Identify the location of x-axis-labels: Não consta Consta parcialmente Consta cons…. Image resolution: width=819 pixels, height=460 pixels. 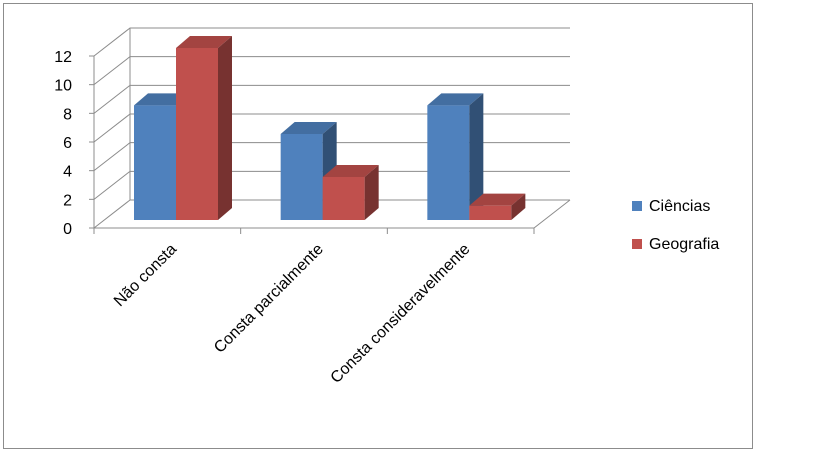
(292, 314).